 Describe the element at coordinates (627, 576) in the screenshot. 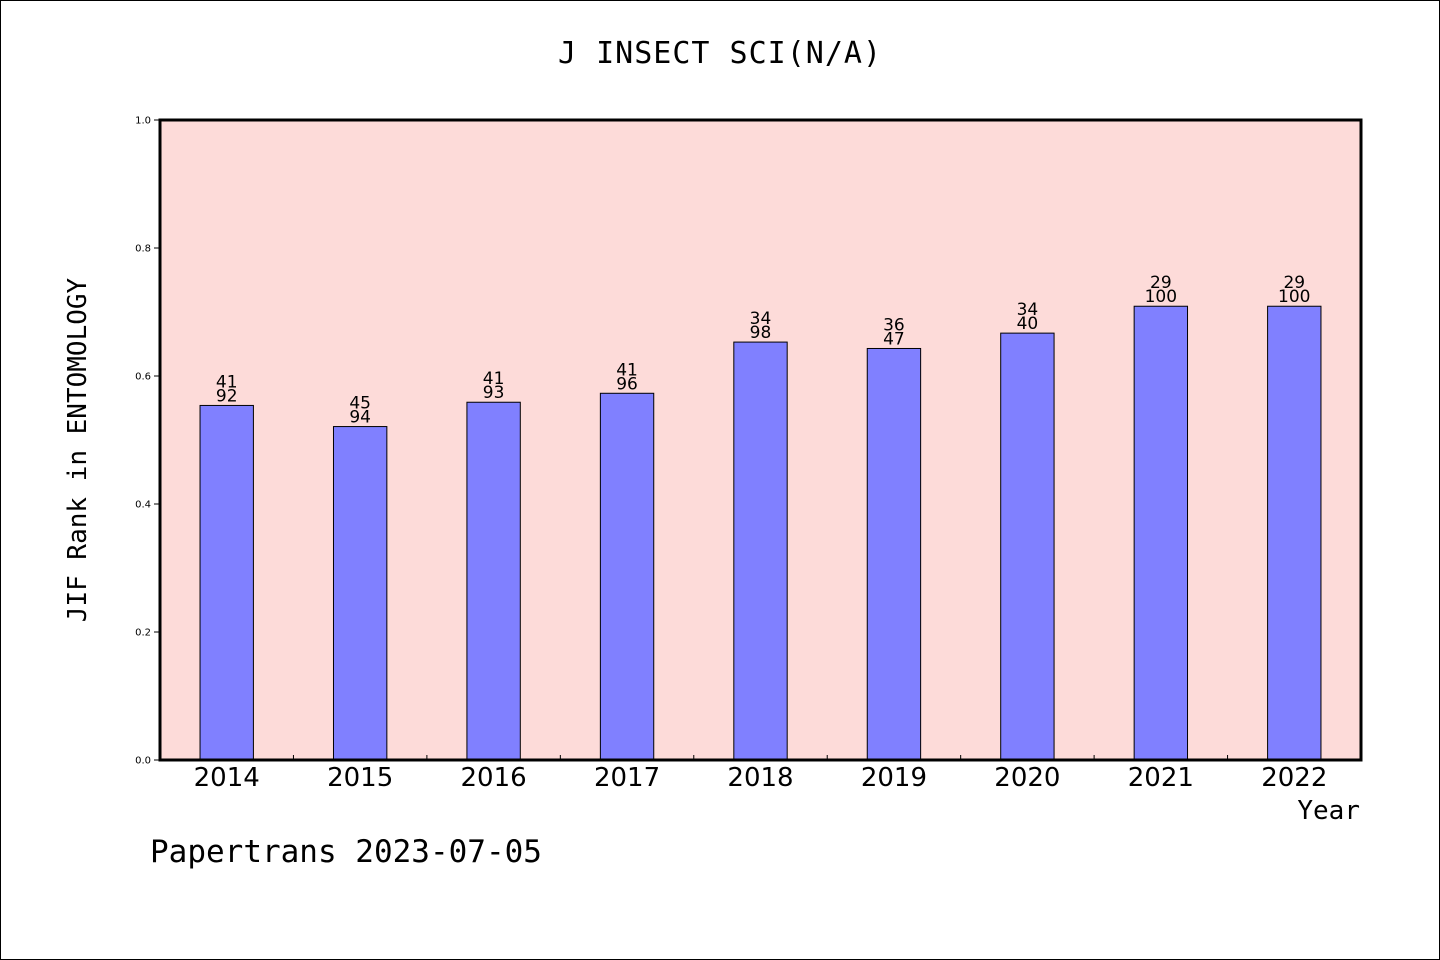

I see `bar-2017` at that location.